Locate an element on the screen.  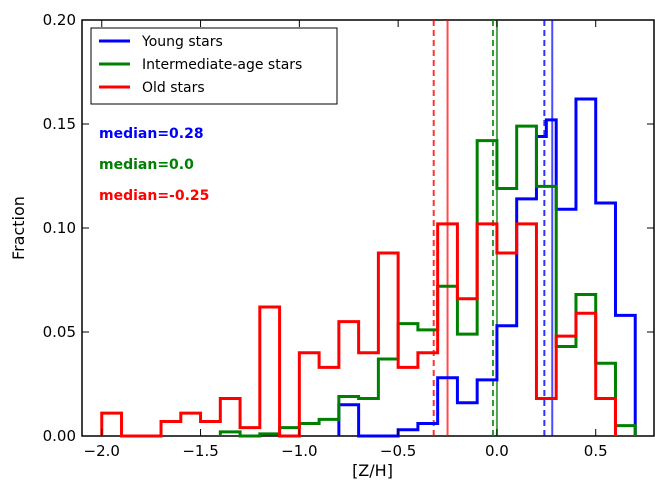
x-axis-label: [Z/H] is located at coordinates (372, 470).